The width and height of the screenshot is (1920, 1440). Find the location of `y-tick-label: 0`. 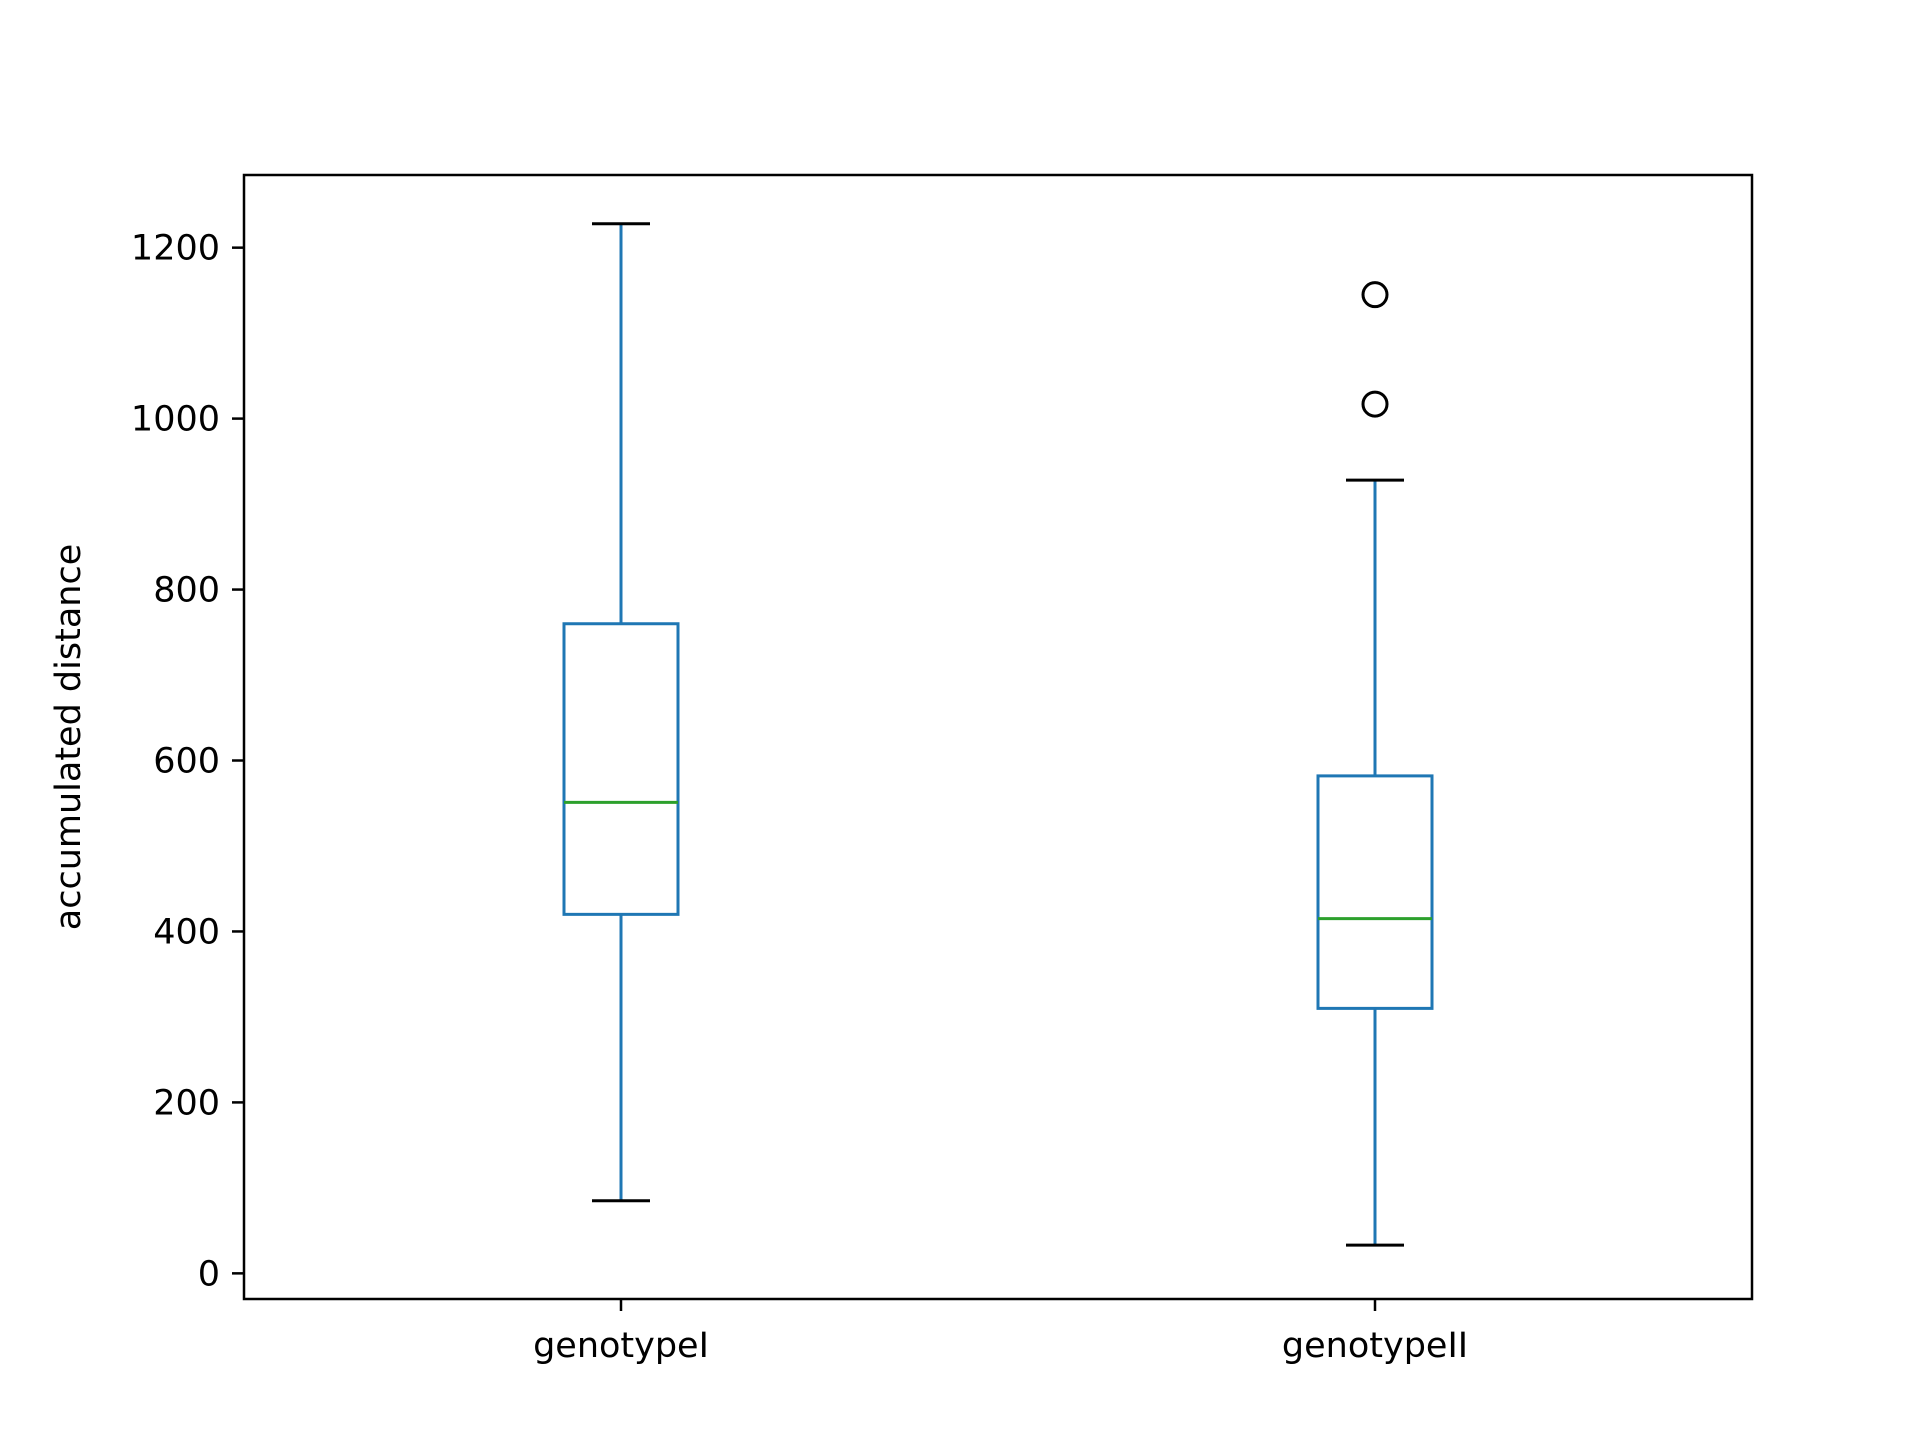

y-tick-label: 0 is located at coordinates (209, 1274).